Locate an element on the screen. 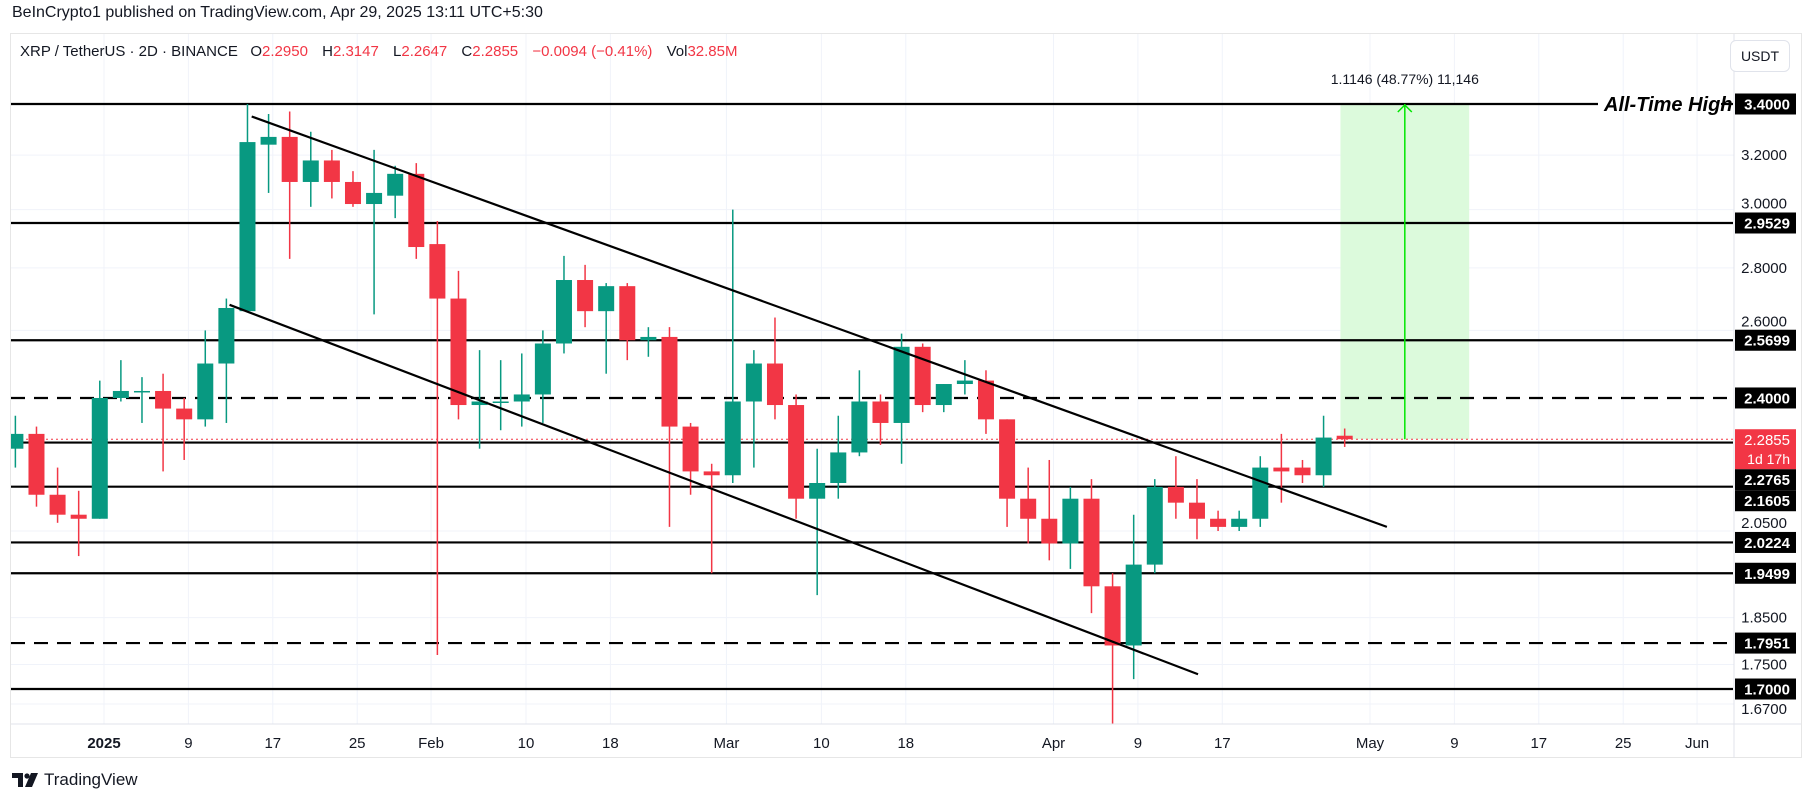 The width and height of the screenshot is (1804, 803). level-price-value: 3.4000 is located at coordinates (1767, 105).